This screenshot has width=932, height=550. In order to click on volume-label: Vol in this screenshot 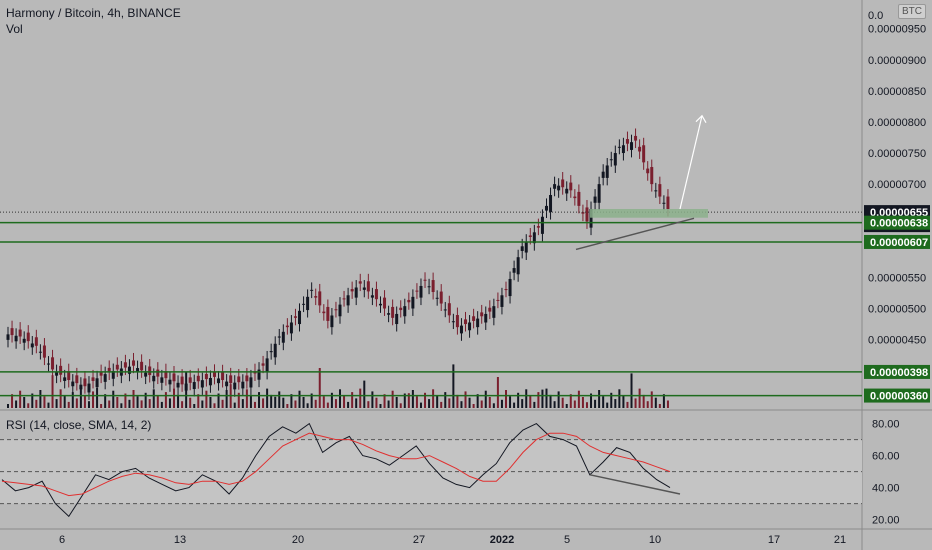, I will do `click(14, 29)`.